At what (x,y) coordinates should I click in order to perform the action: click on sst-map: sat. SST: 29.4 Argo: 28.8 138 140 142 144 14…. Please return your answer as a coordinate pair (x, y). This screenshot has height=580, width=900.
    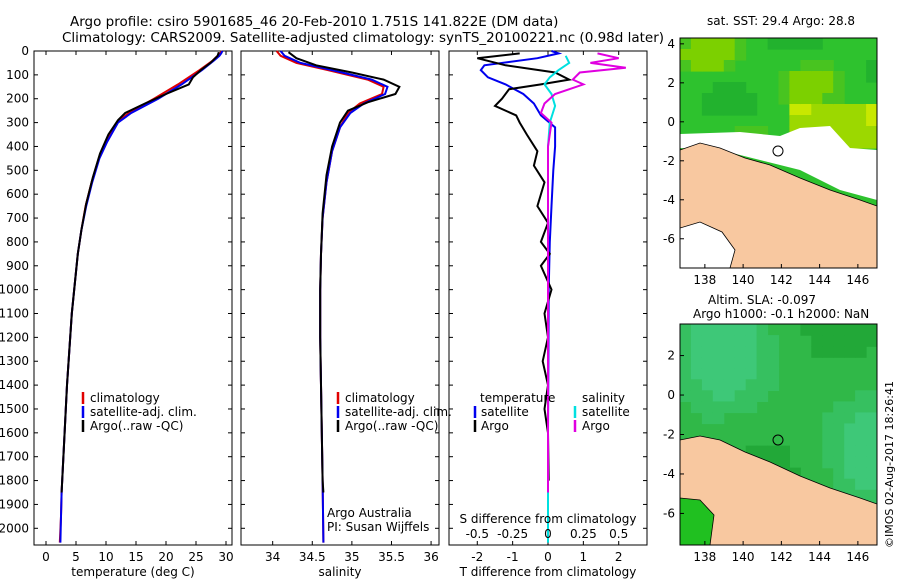
    Looking at the image, I should click on (770, 150).